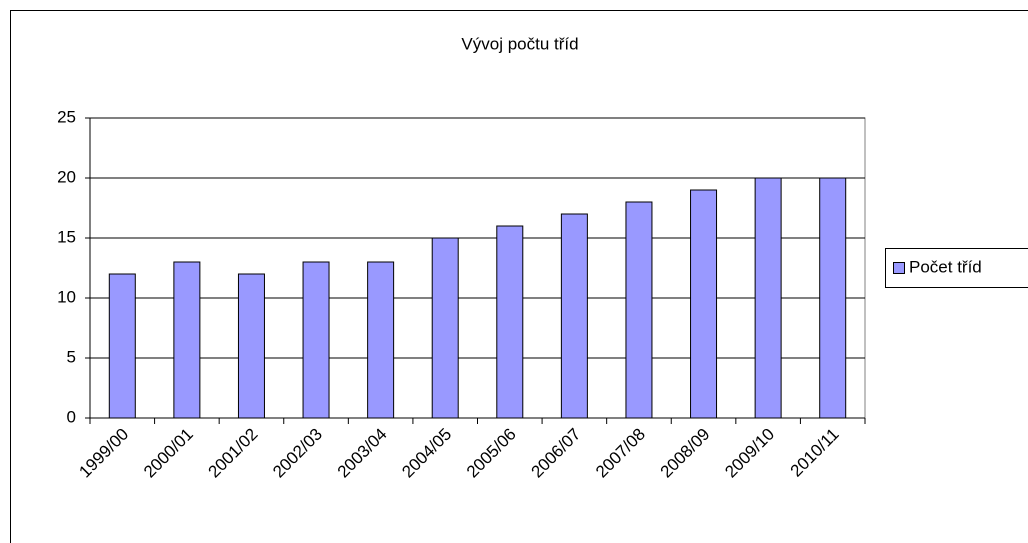 The height and width of the screenshot is (543, 1028). I want to click on y-tick-label: 25, so click(66, 116).